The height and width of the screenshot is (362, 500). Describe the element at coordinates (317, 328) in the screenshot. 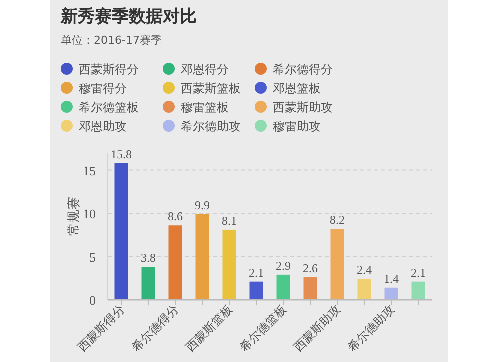

I see `x-tick-label: 西蒙斯助攻` at that location.